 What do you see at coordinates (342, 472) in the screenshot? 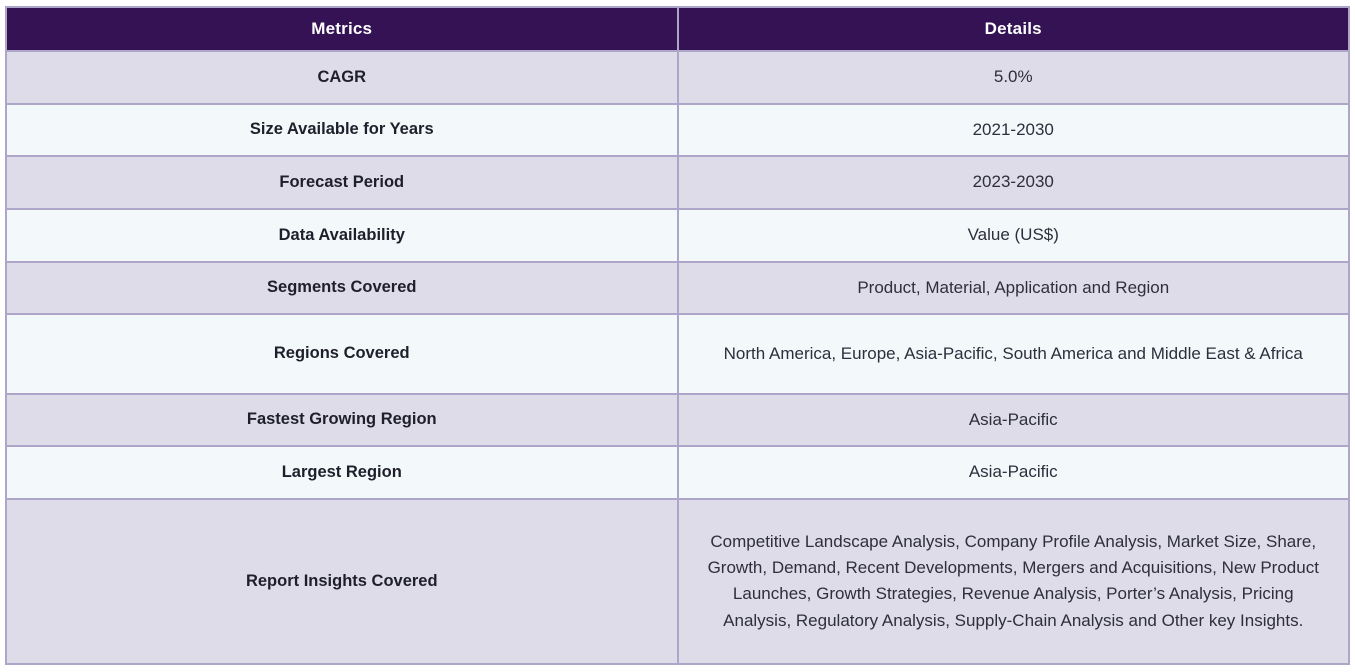
I see `metric-cell: Largest Region` at bounding box center [342, 472].